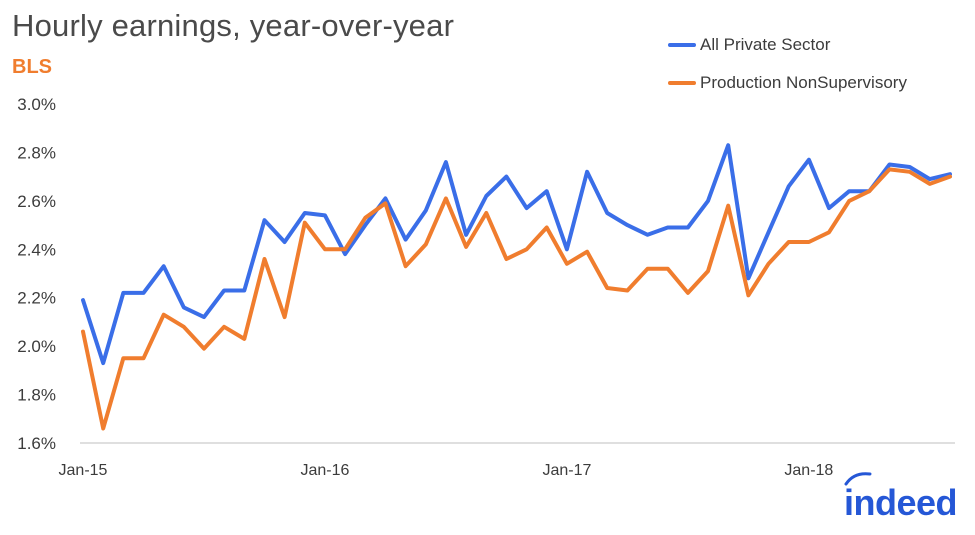 This screenshot has height=535, width=975. Describe the element at coordinates (682, 83) in the screenshot. I see `legend-swatch-orange` at that location.